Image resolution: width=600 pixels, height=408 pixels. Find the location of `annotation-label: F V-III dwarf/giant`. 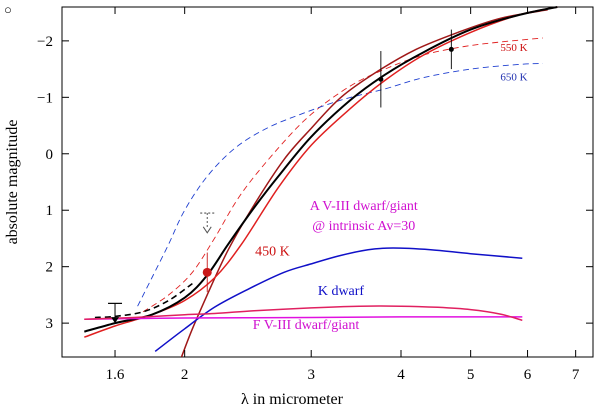

annotation-label: F V-III dwarf/giant is located at coordinates (306, 325).